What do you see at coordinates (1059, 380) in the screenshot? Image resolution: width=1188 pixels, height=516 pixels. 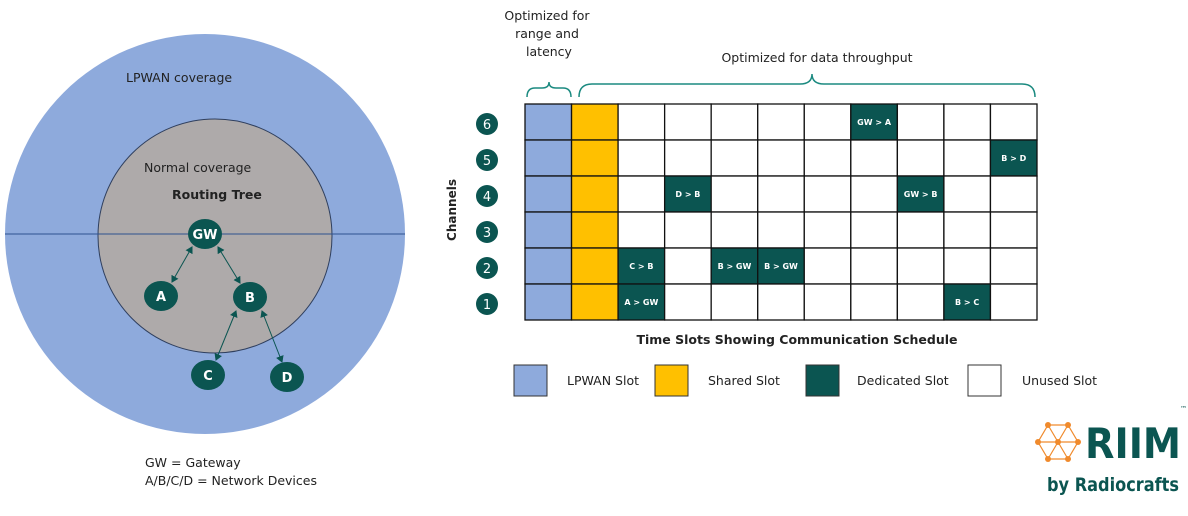 I see `legend-label-unused: Unused Slot` at bounding box center [1059, 380].